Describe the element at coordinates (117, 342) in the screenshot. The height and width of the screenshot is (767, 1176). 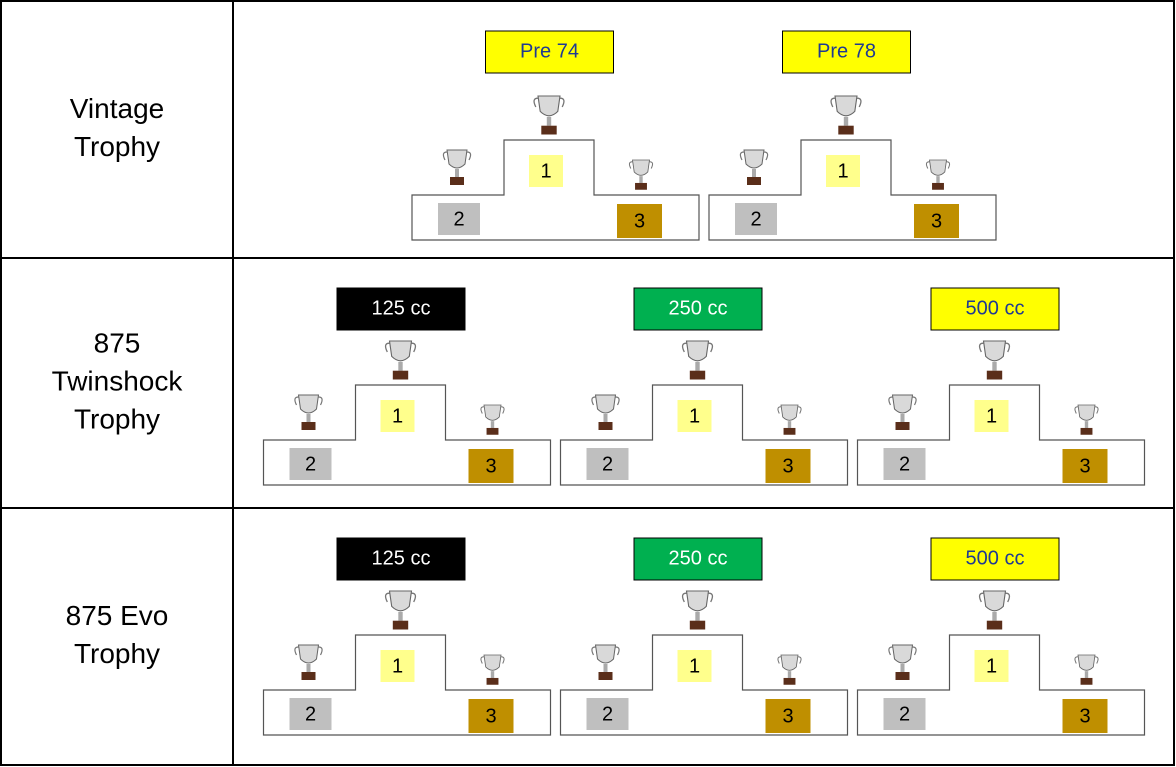
I see `row-label: 875` at that location.